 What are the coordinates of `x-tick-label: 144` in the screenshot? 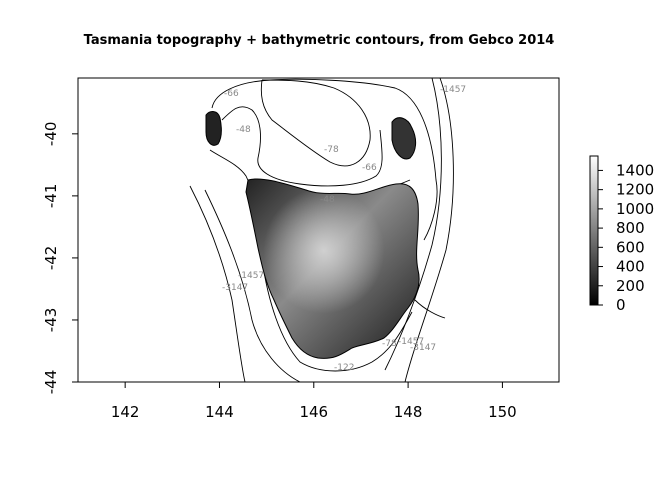 It's located at (219, 412).